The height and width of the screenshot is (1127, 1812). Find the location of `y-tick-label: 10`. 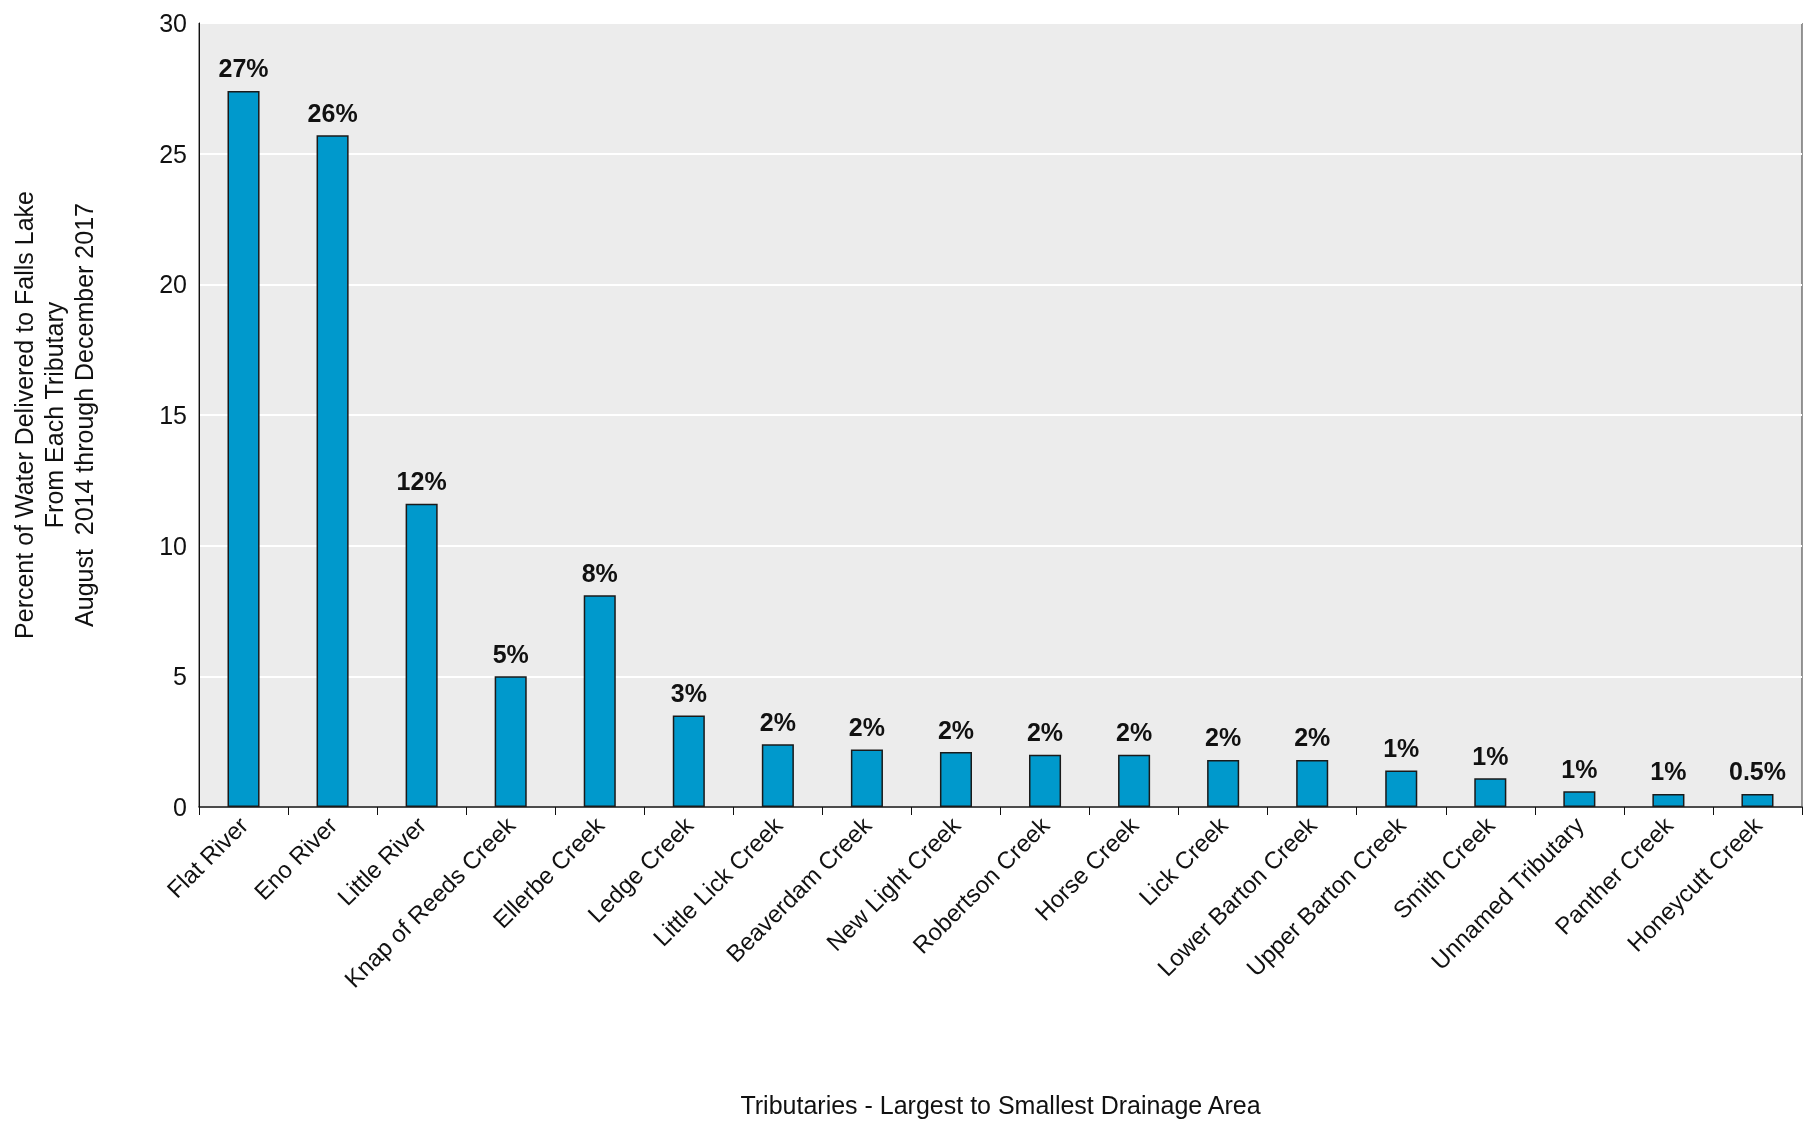

y-tick-label: 10 is located at coordinates (173, 545).